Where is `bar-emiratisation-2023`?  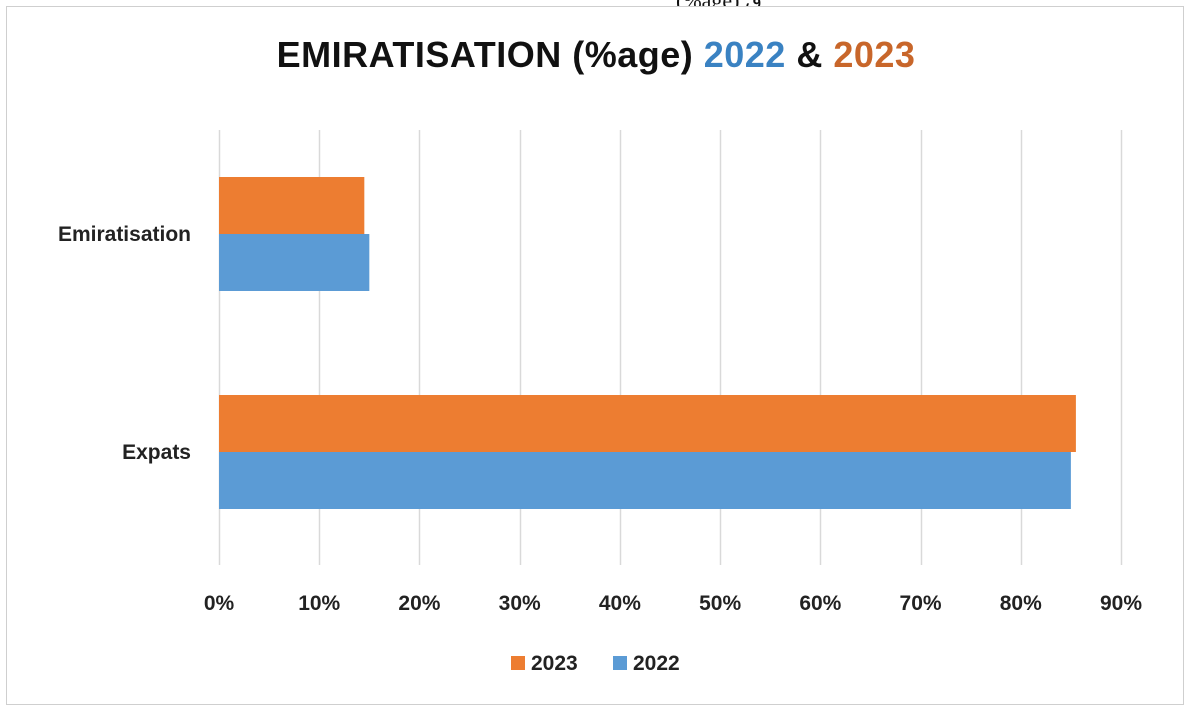
bar-emiratisation-2023 is located at coordinates (292, 205).